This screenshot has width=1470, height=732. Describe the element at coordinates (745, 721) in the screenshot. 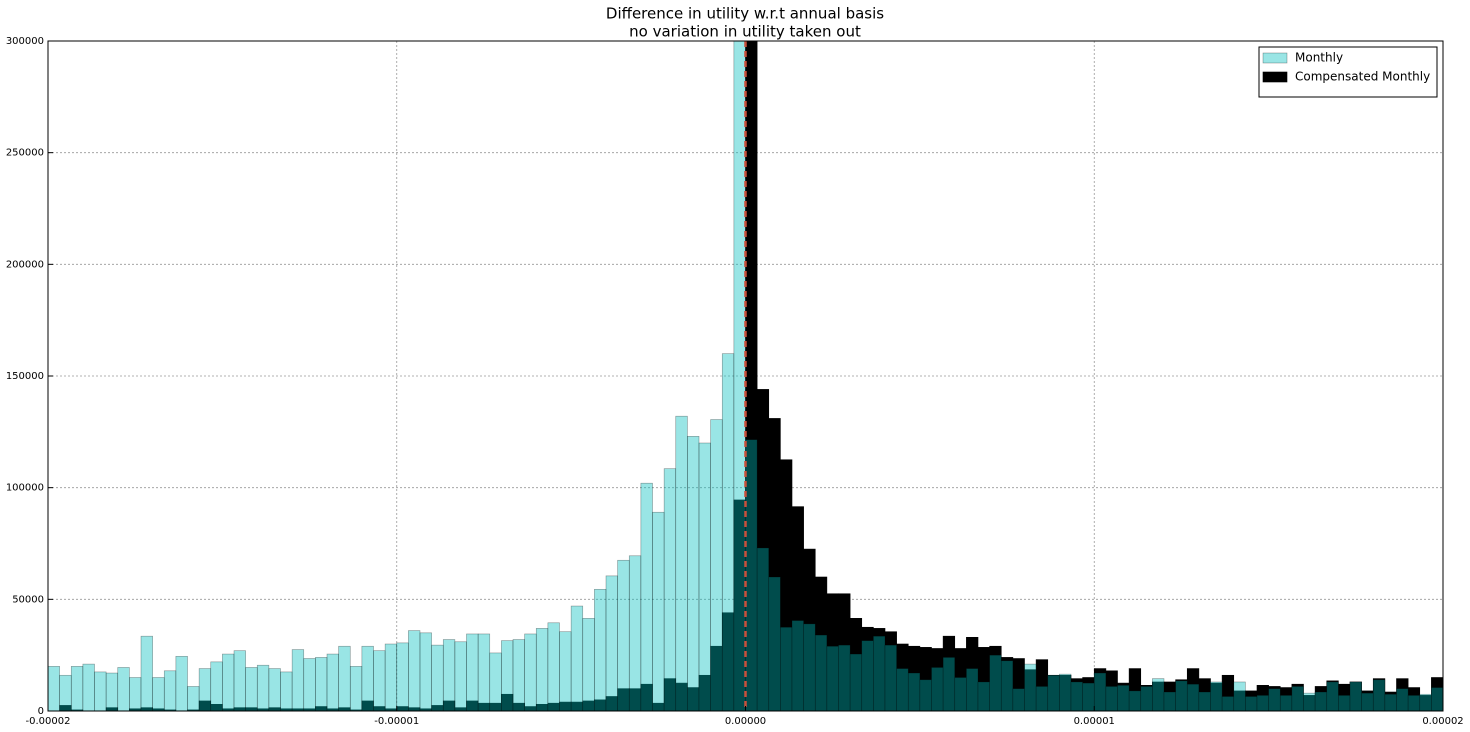

I see `x-tick-label: 0.00000` at that location.